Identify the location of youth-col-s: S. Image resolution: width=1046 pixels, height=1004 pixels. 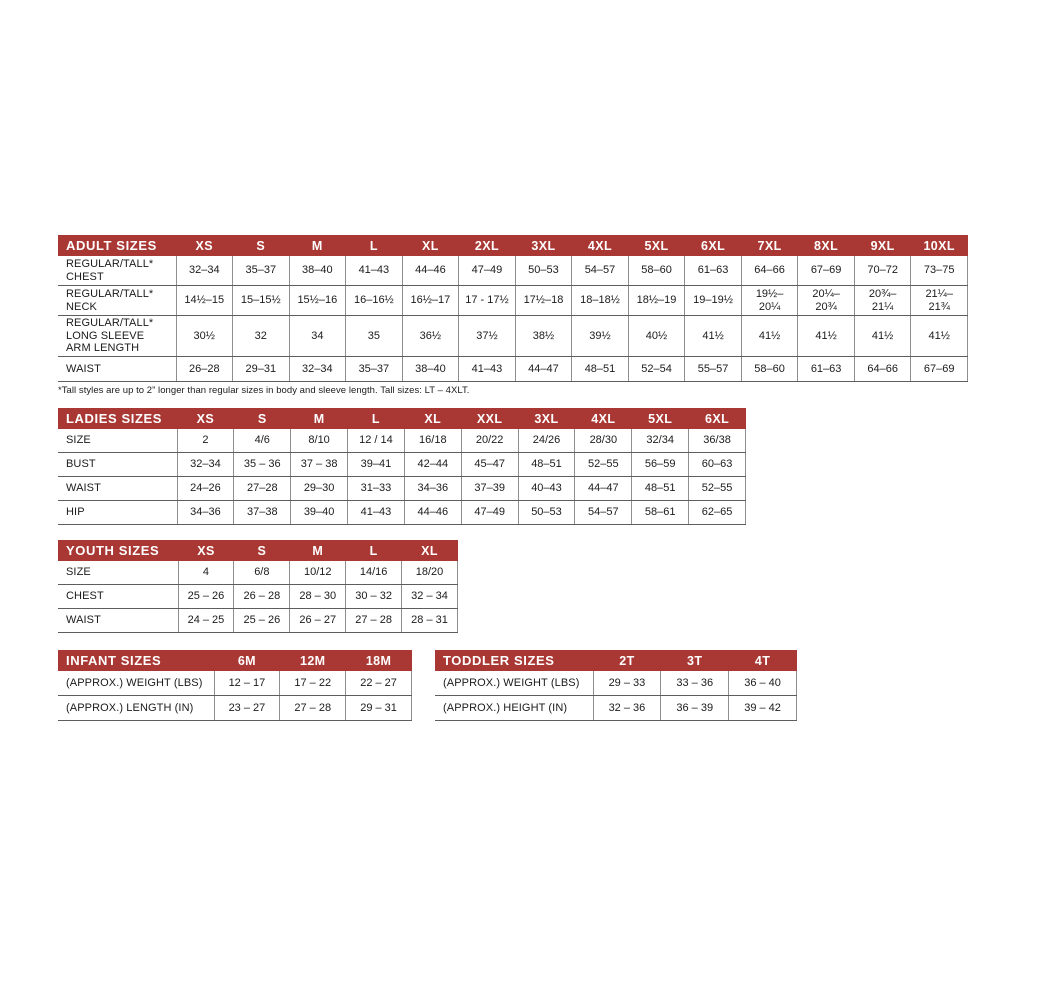
(261, 550).